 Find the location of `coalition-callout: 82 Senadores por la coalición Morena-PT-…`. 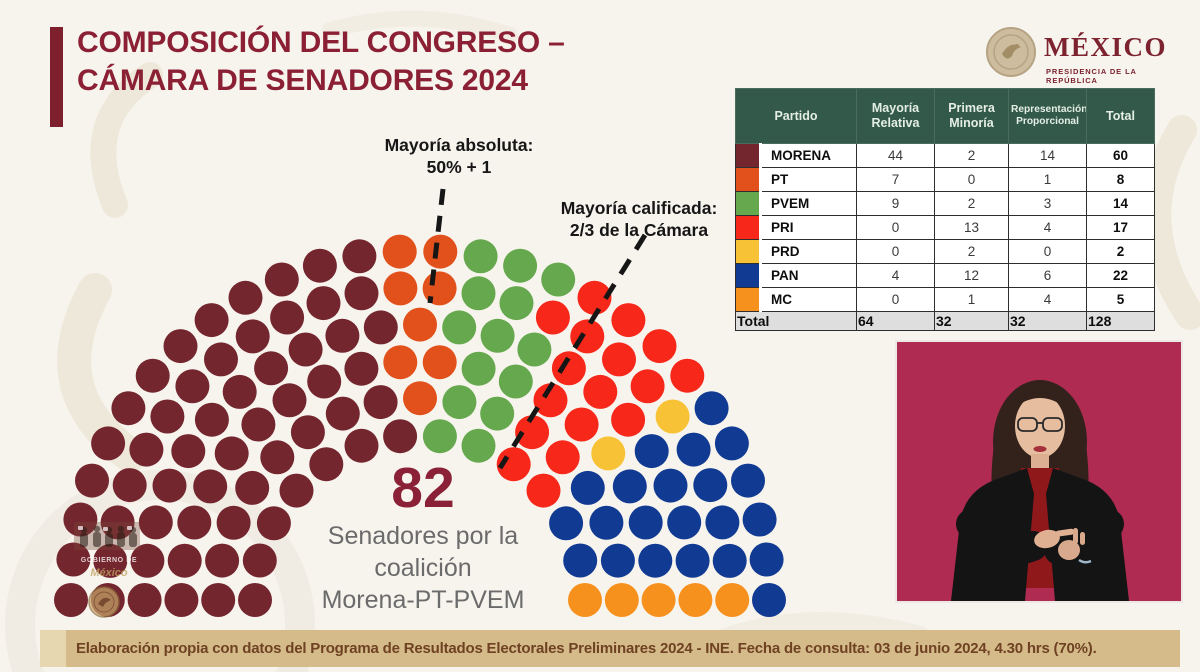

coalition-callout: 82 Senadores por la coalición Morena-PT-… is located at coordinates (423, 537).